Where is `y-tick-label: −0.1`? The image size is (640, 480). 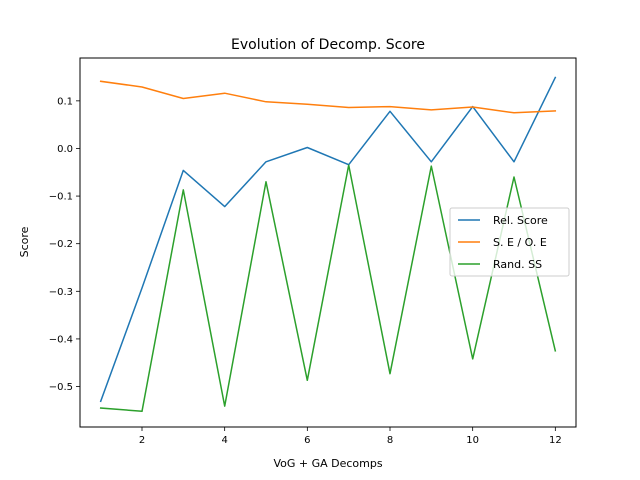
y-tick-label: −0.1 is located at coordinates (61, 197).